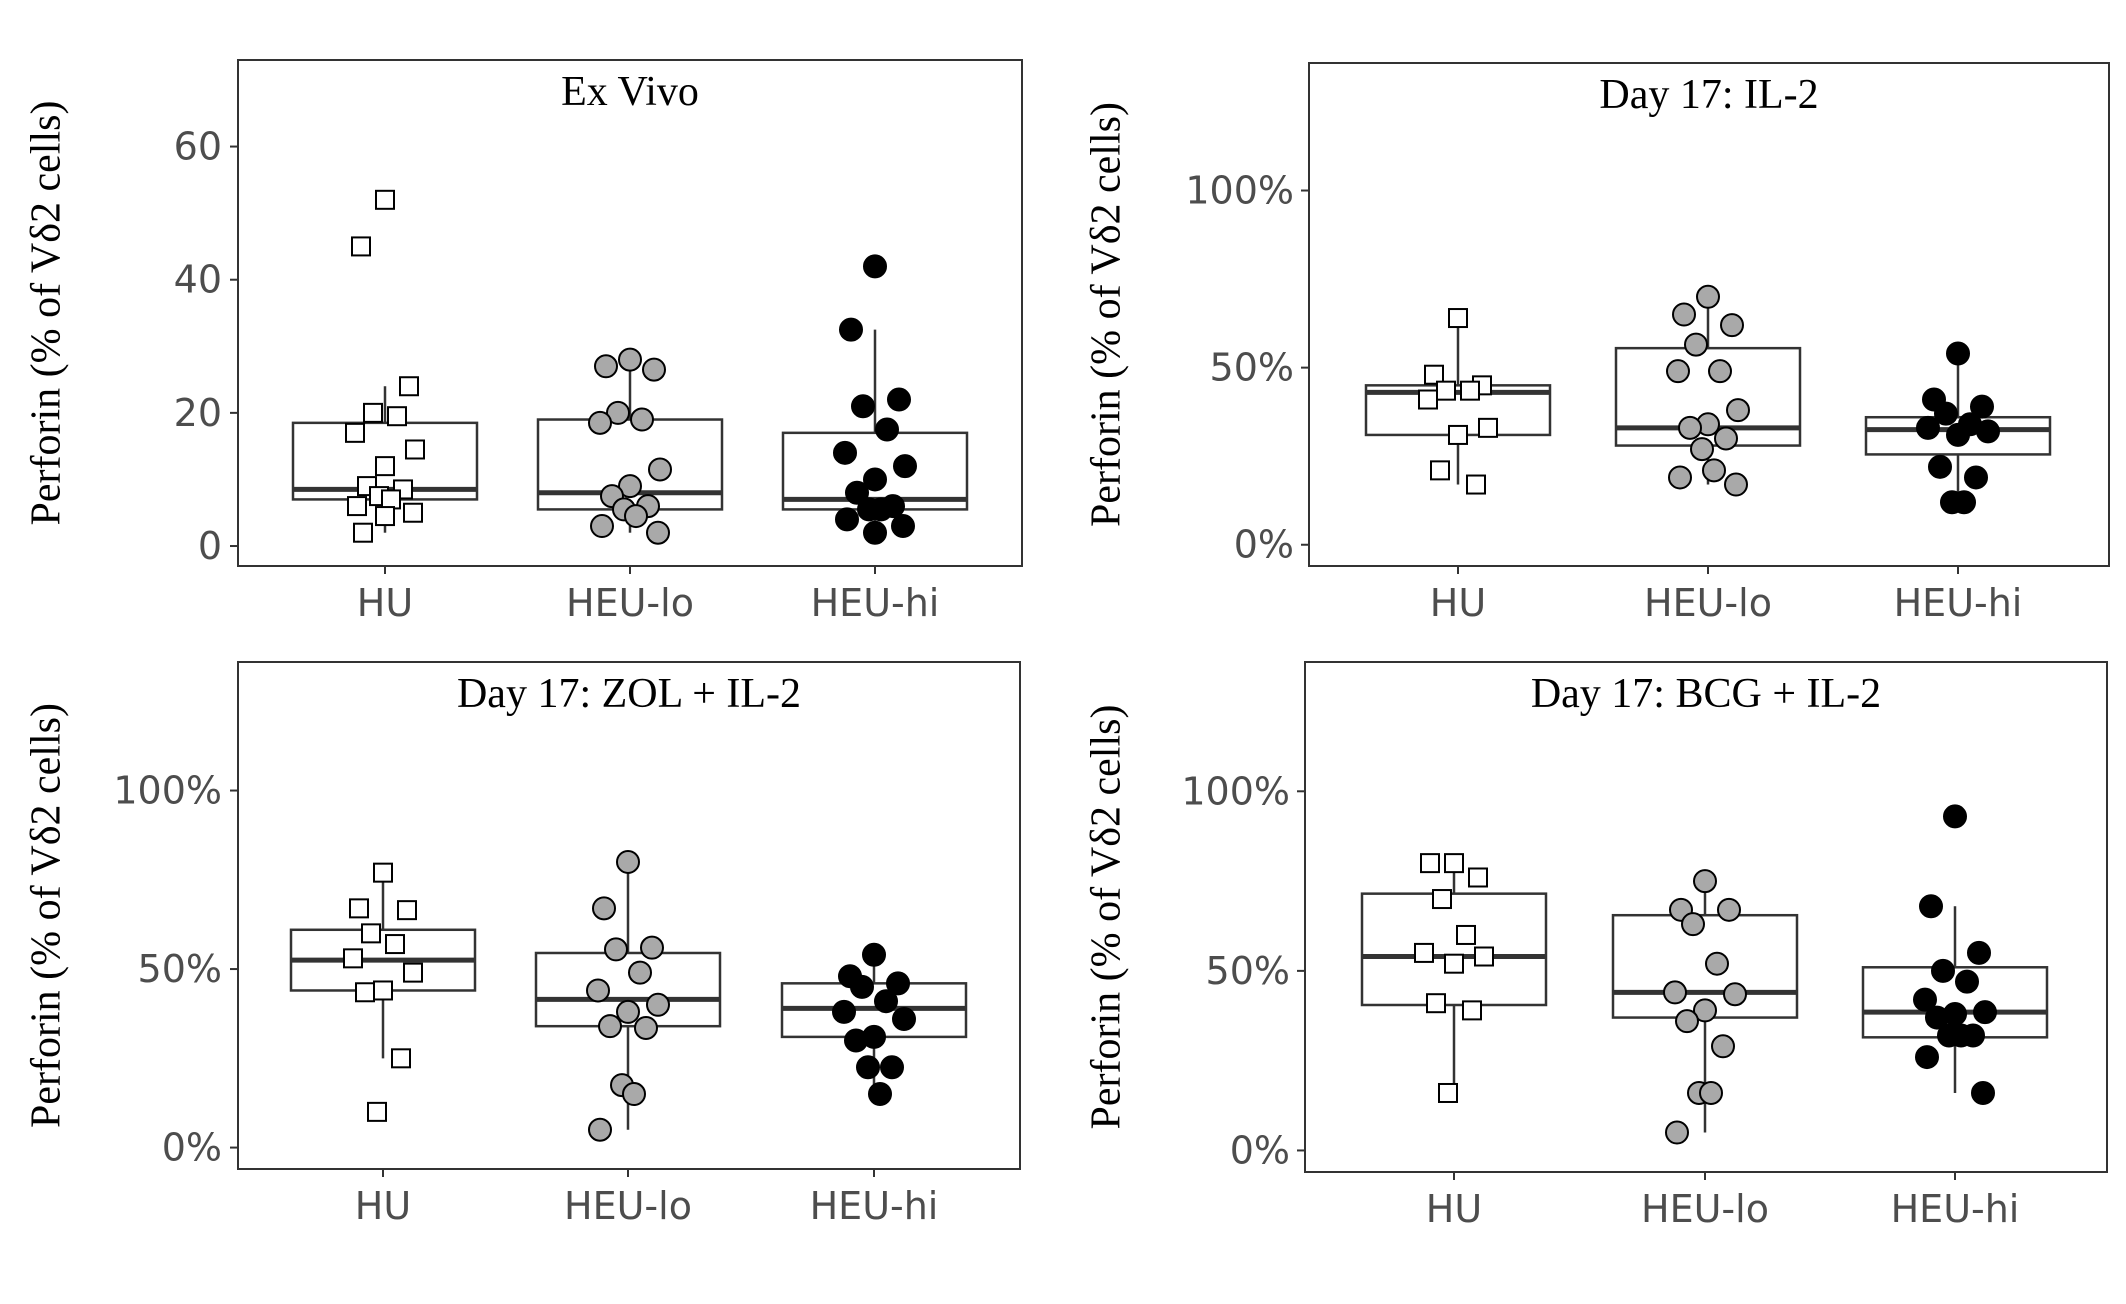 The image size is (2126, 1304). What do you see at coordinates (1708, 390) in the screenshot?
I see `box-group-heu-lo` at bounding box center [1708, 390].